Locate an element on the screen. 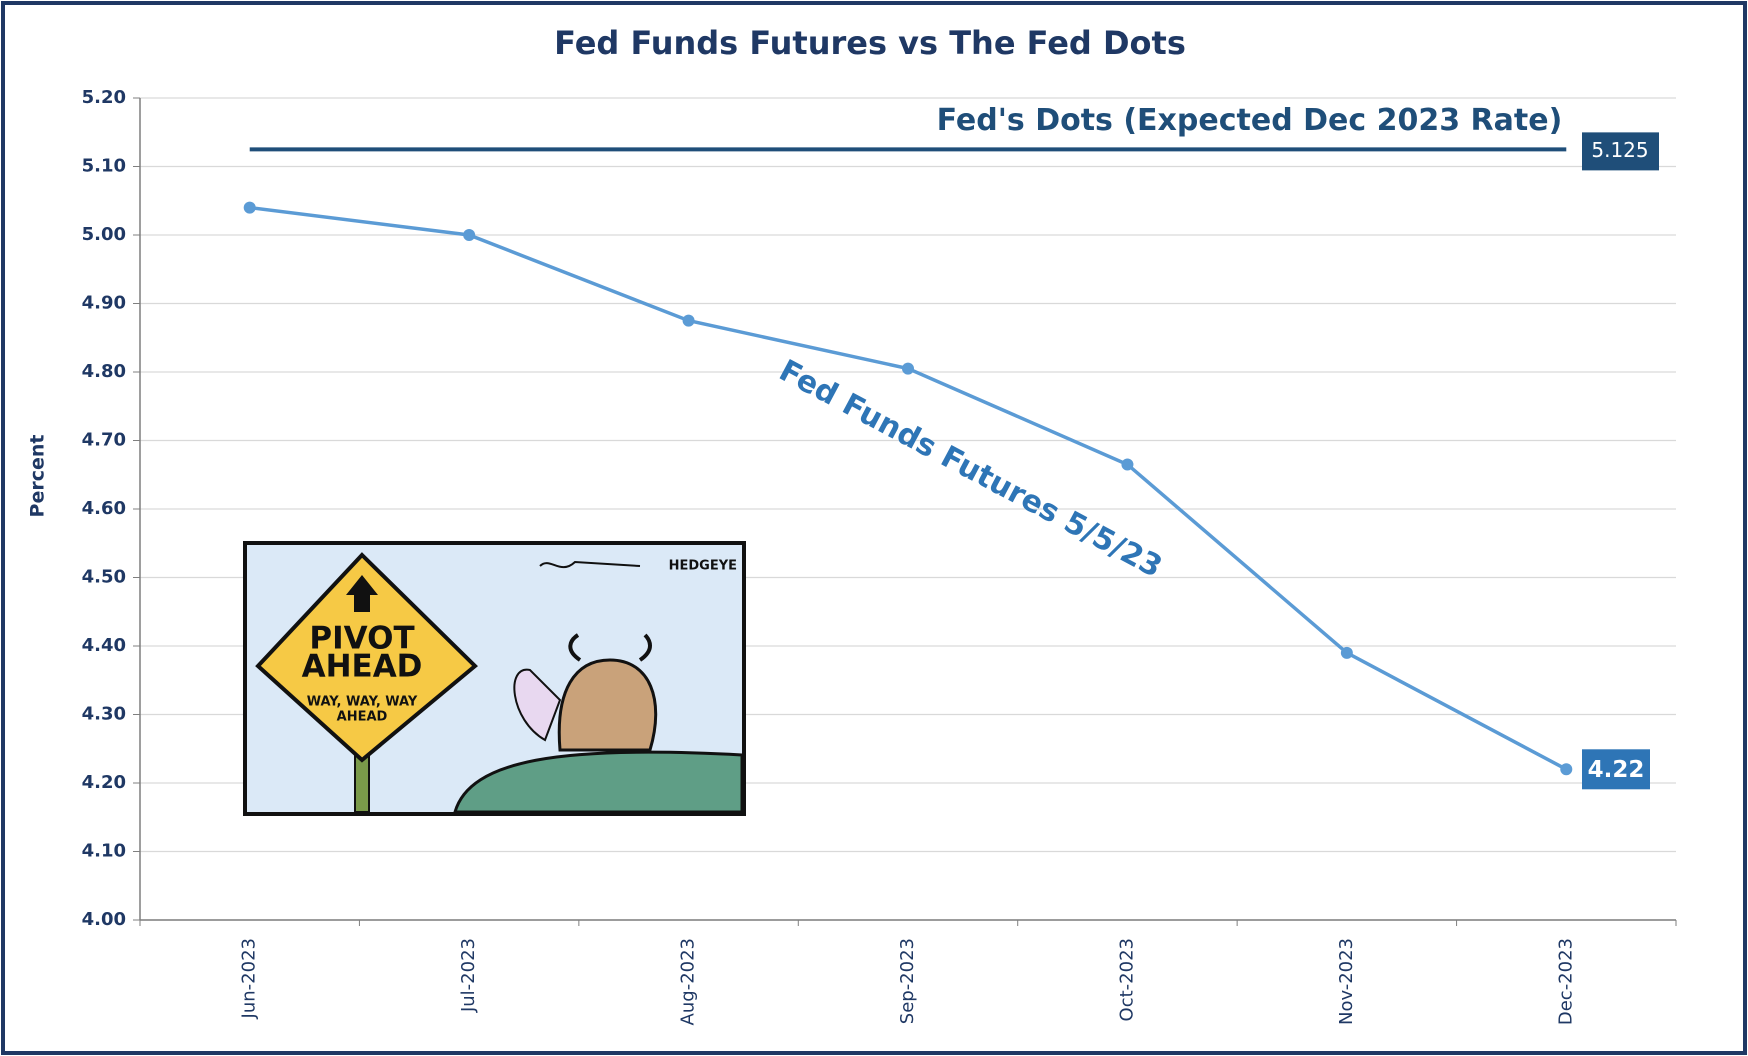  value-label: 4.22 is located at coordinates (1616, 770).